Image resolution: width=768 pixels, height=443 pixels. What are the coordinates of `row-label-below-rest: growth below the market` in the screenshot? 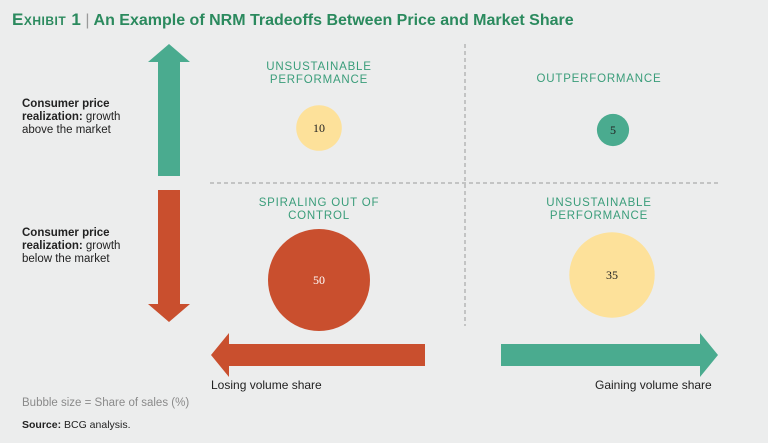 It's located at (71, 252).